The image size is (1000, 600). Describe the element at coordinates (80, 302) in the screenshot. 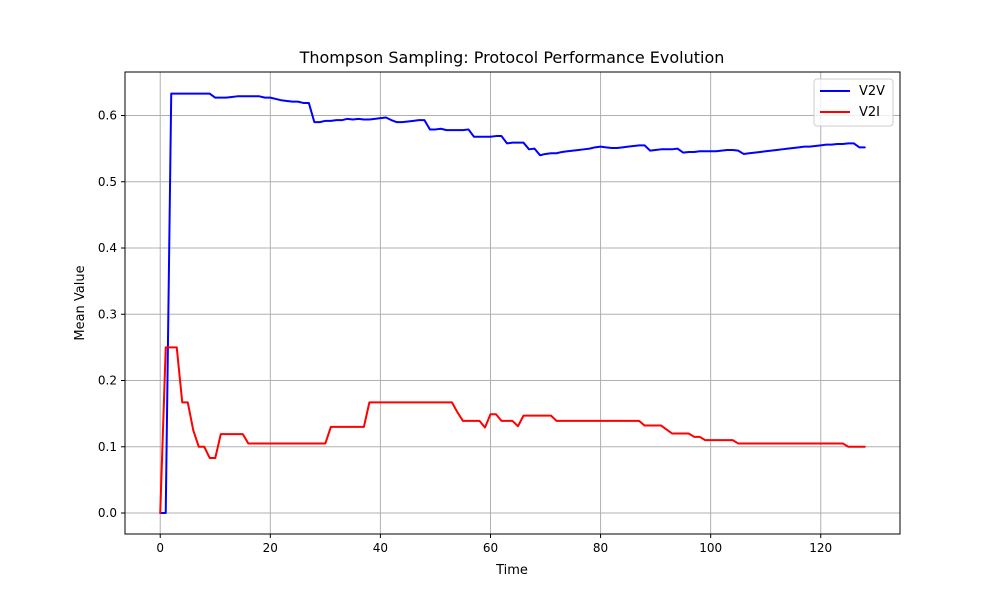

I see `y-axis-label: Mean Value` at that location.